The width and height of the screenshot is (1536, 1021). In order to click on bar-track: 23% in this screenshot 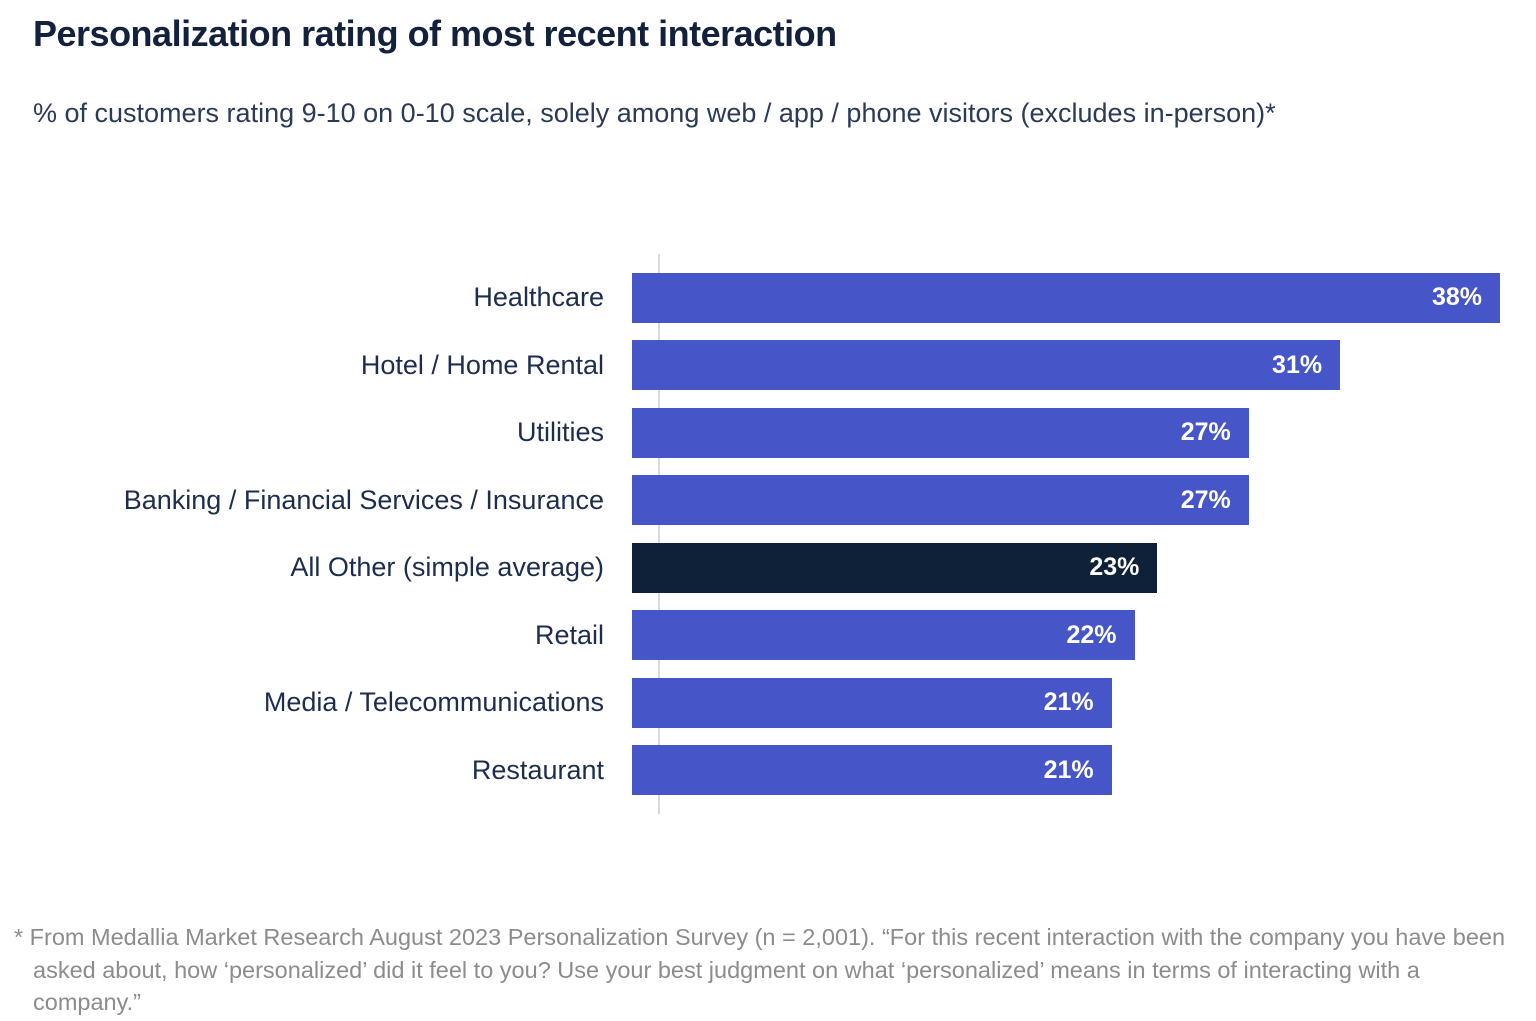, I will do `click(1084, 567)`.